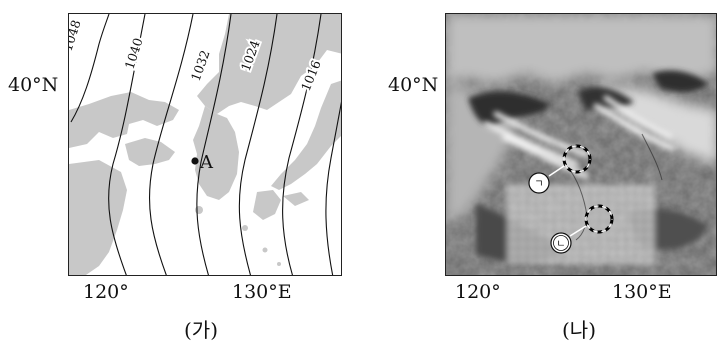 The image size is (717, 347). Describe the element at coordinates (560, 169) in the screenshot. I see `marker-giyeok: ㄱ` at that location.